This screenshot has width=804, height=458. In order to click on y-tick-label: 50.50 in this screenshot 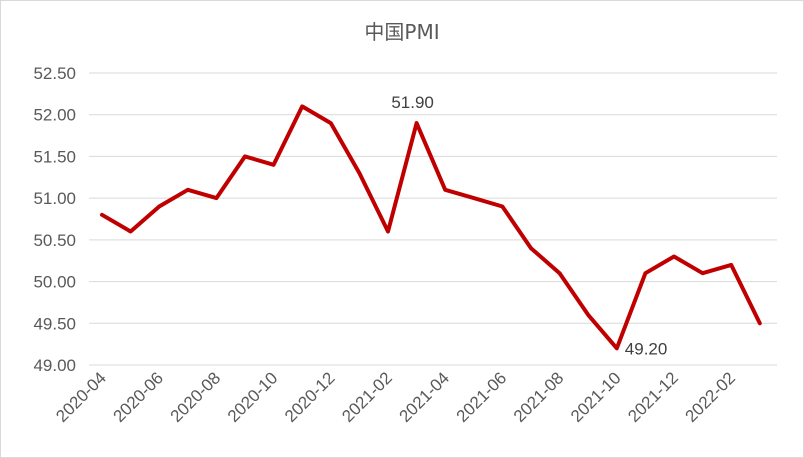, I will do `click(54, 240)`.